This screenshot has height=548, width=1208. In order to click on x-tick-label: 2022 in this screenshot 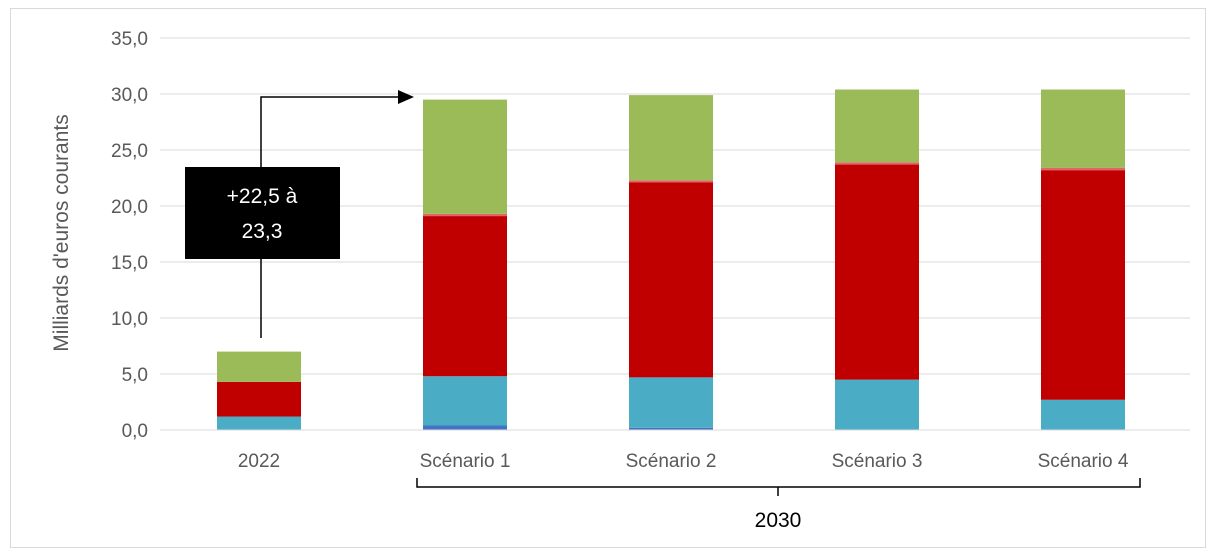, I will do `click(259, 461)`.